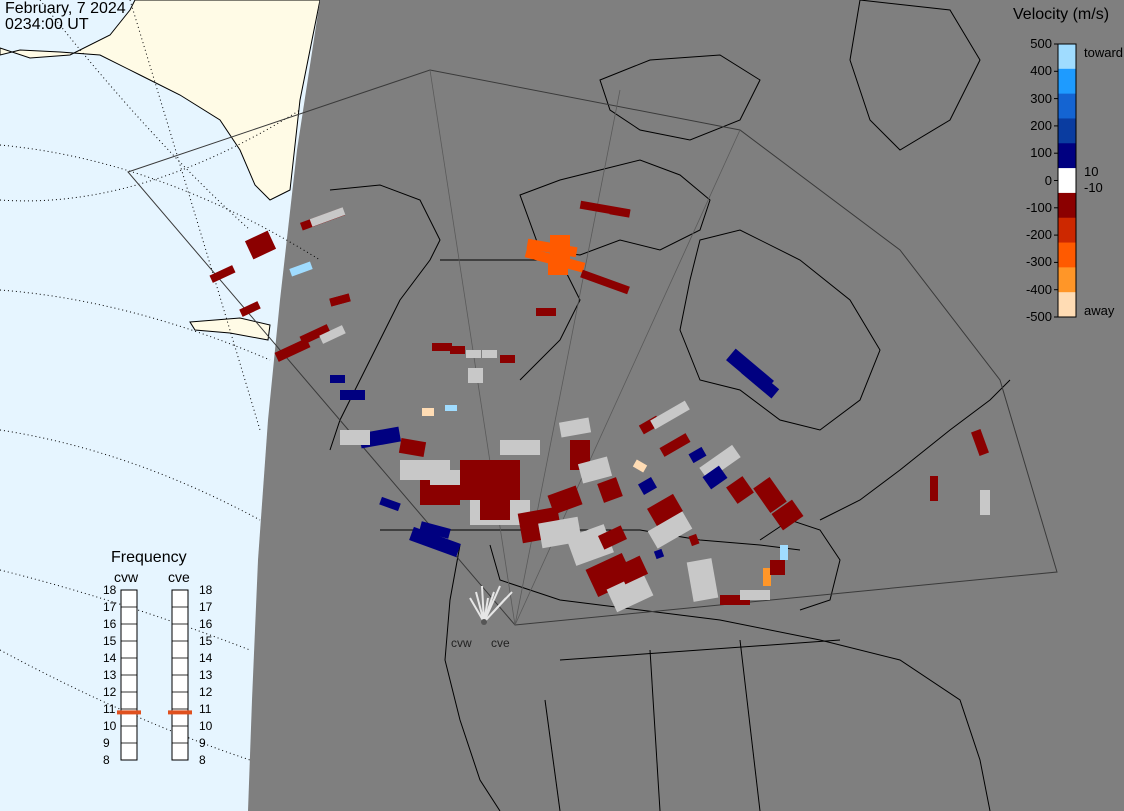 The image size is (1124, 811). I want to click on frequency-radar-cve-label: cve, so click(179, 577).